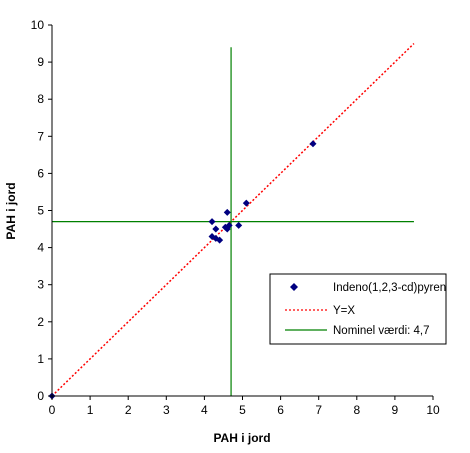  What do you see at coordinates (40, 285) in the screenshot?
I see `y-tick-label: 3` at bounding box center [40, 285].